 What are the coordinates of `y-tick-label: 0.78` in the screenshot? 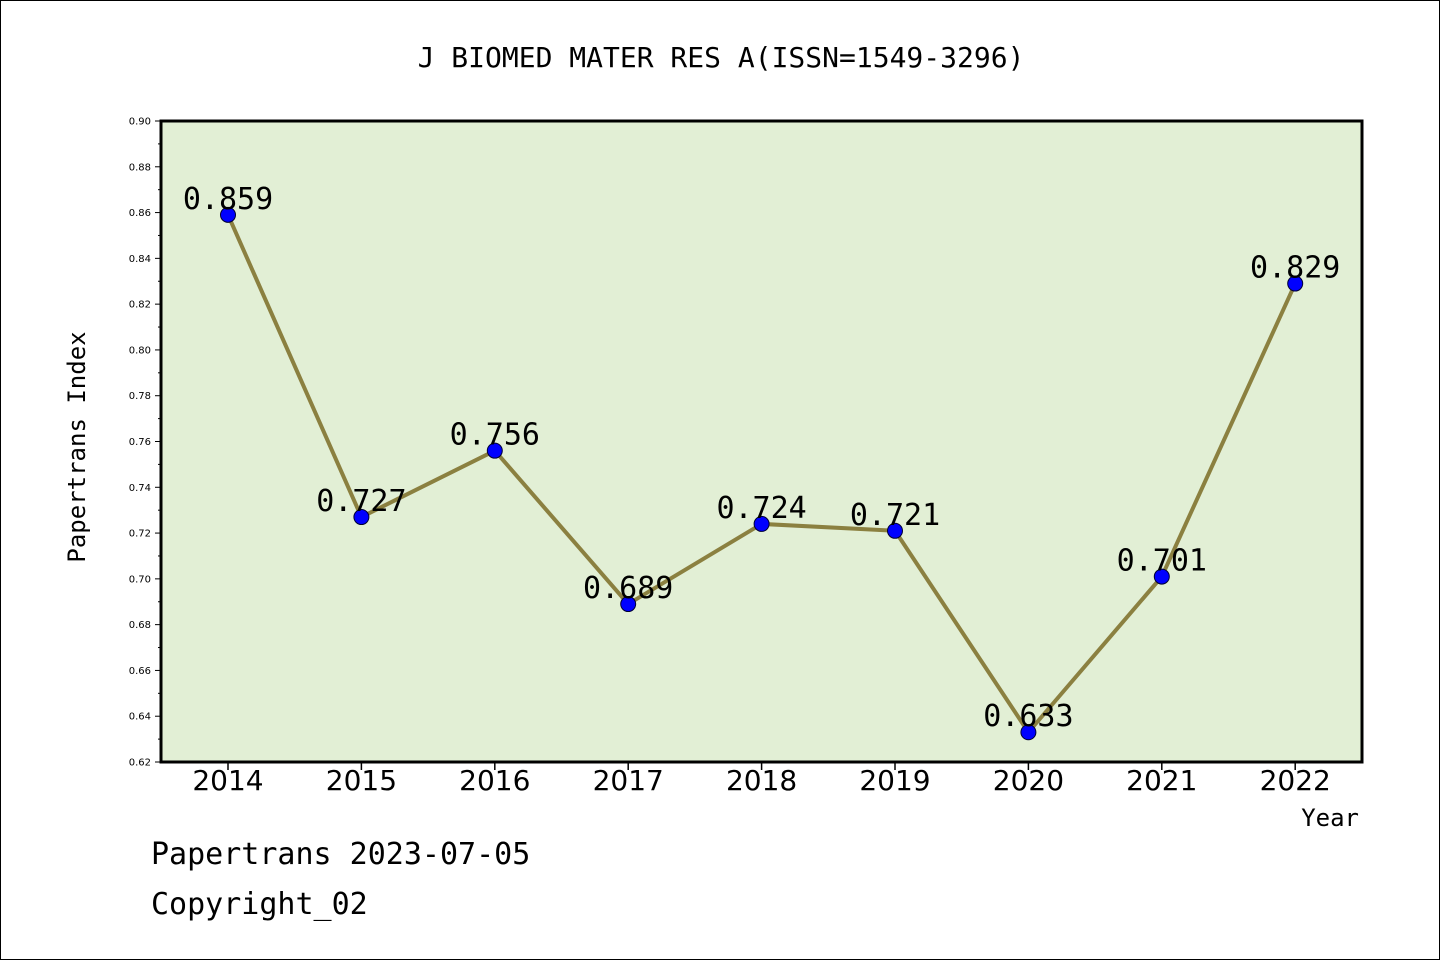 It's located at (140, 396).